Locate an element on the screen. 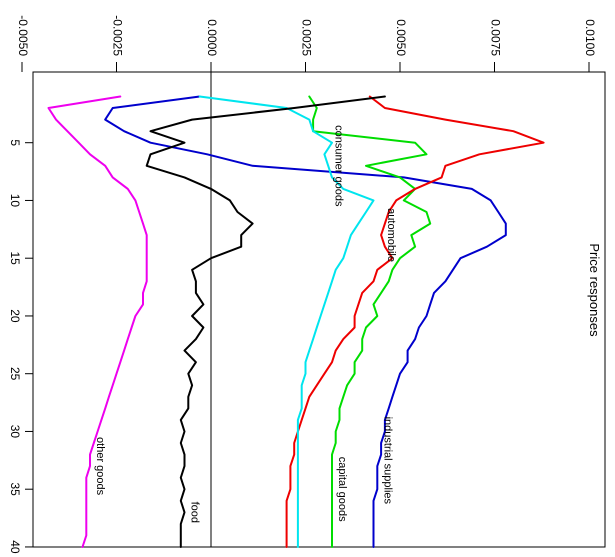 The height and width of the screenshot is (557, 615). series-label-capital-goods: capital goods is located at coordinates (342, 489).